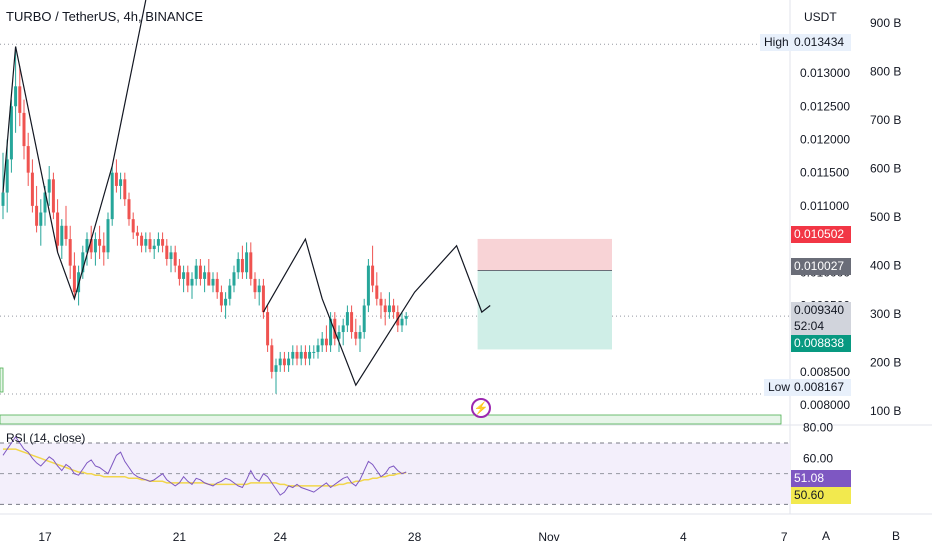 The height and width of the screenshot is (550, 932). Describe the element at coordinates (776, 42) in the screenshot. I see `high-label: High` at that location.